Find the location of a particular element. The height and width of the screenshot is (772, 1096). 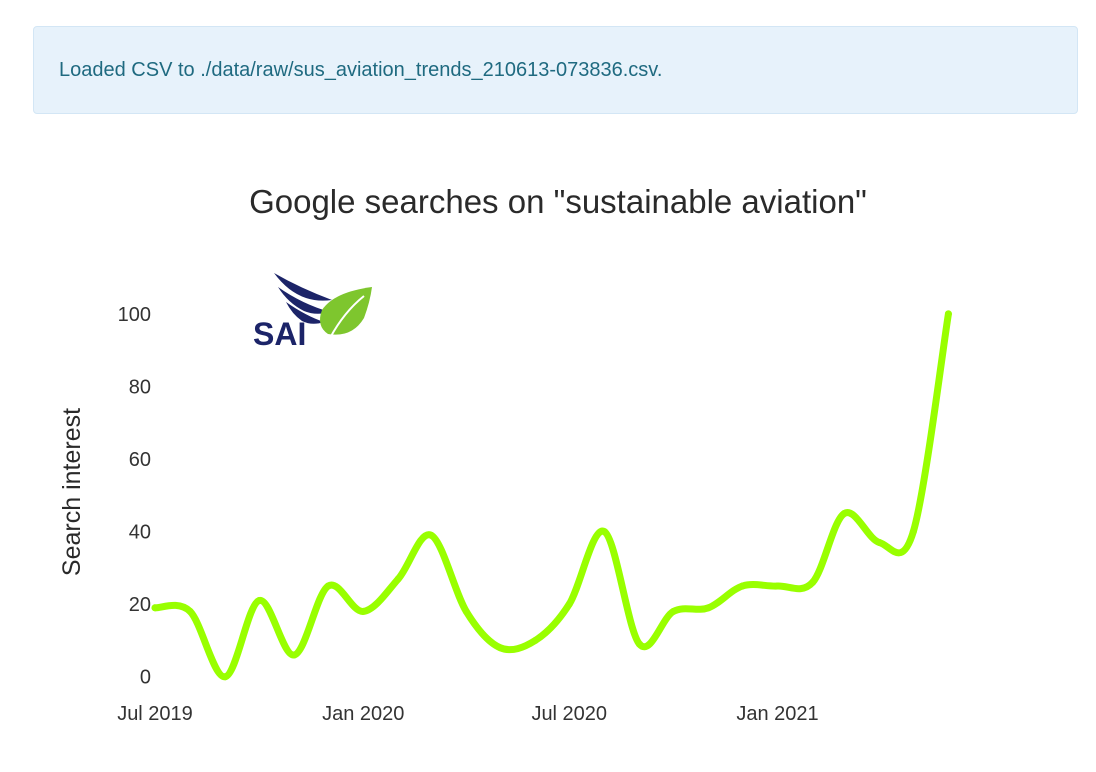

y-tick-label: 100 is located at coordinates (134, 315).